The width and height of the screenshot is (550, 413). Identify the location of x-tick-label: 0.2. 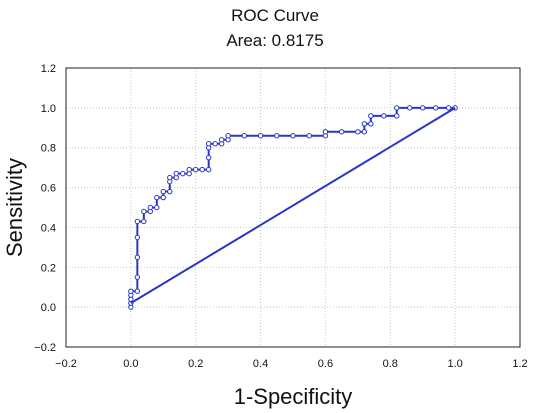
(195, 364).